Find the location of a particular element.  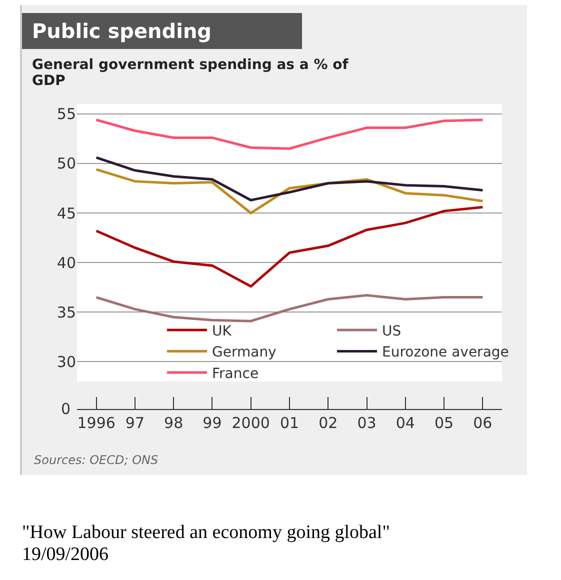

source-note: Sources: OECD; ONS is located at coordinates (96, 461).